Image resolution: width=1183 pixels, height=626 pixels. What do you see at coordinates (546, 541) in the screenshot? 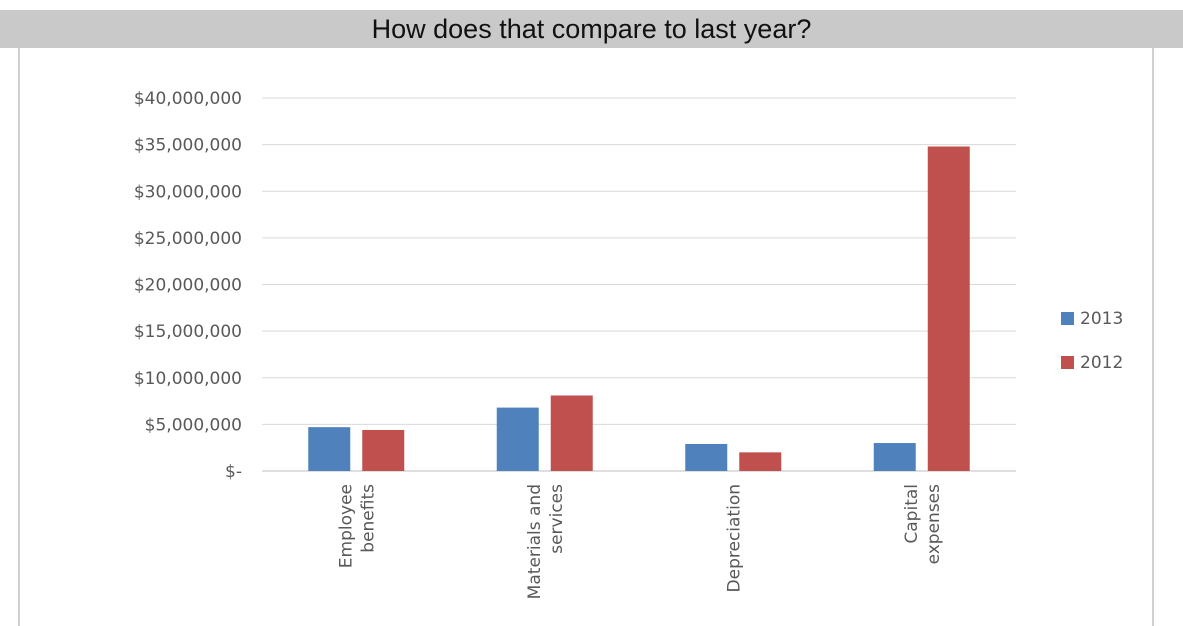
I see `x-tick-label-group: Materials and services` at bounding box center [546, 541].